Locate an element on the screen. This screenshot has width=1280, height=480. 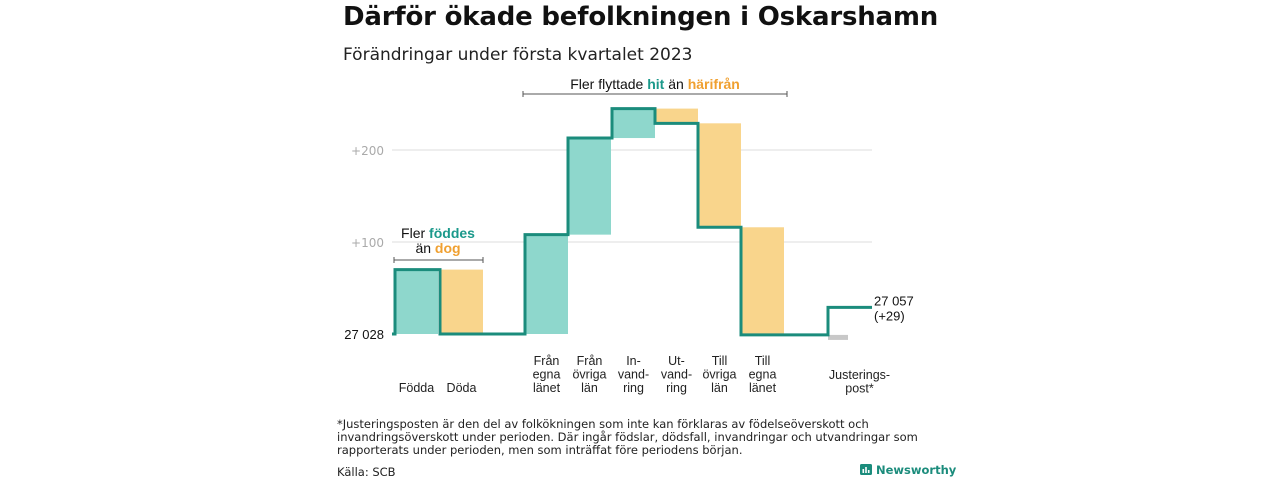
category-label: In- is located at coordinates (633, 361).